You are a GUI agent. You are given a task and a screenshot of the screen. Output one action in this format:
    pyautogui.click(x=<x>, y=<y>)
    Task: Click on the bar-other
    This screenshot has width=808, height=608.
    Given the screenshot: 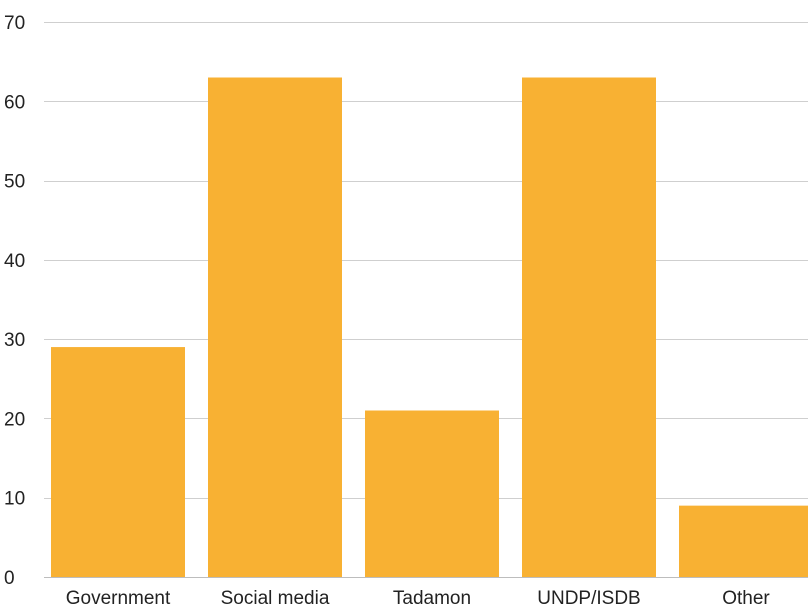 What is the action you would take?
    pyautogui.click(x=743, y=541)
    